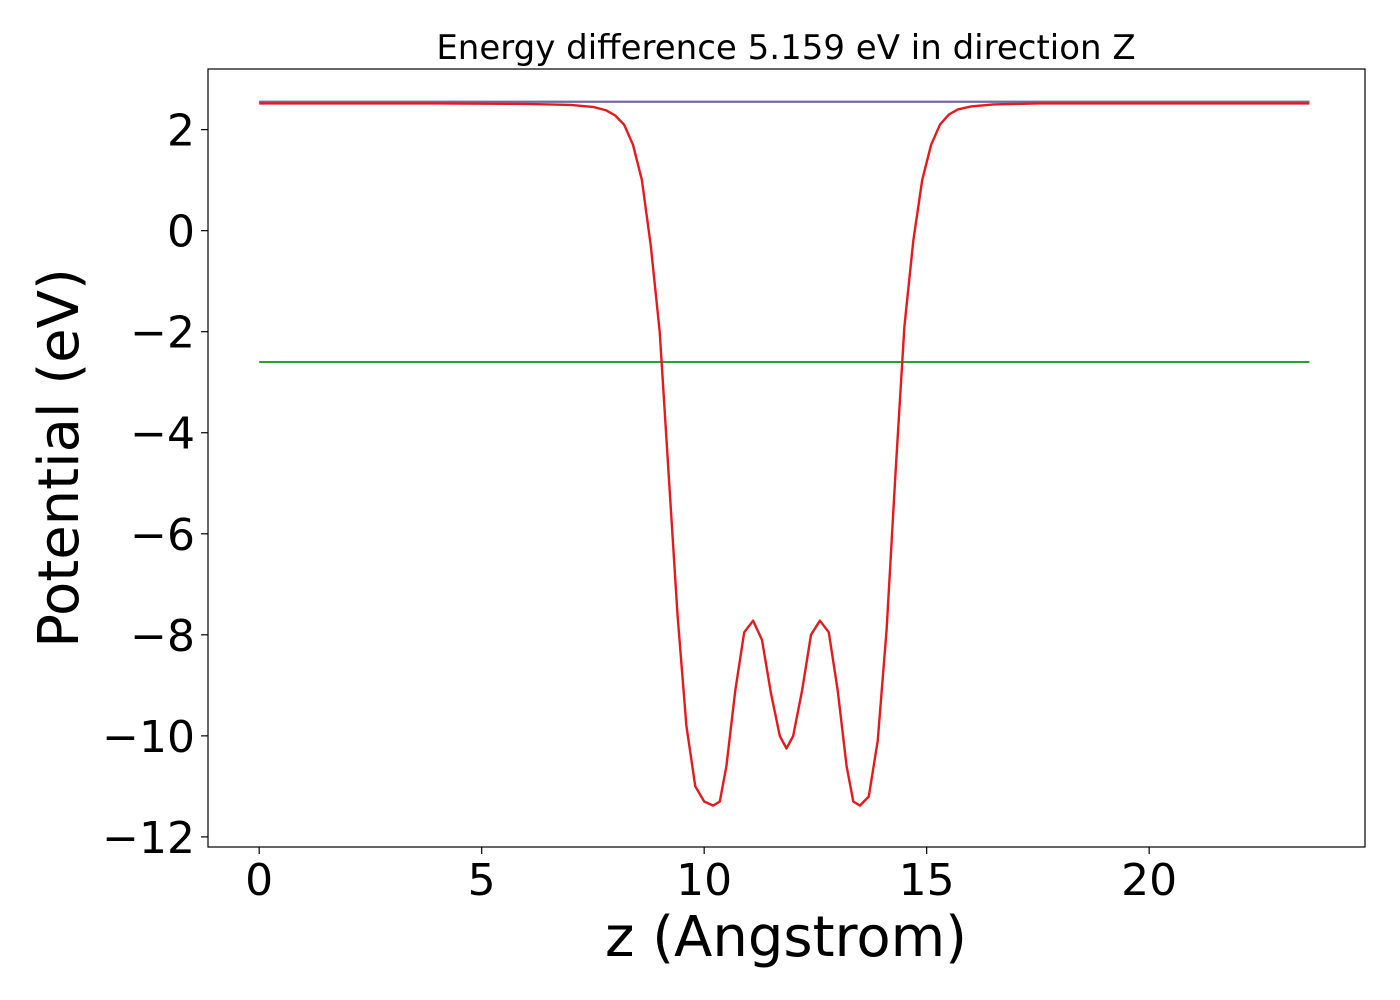  I want to click on y-tick-label: −12, so click(148, 838).